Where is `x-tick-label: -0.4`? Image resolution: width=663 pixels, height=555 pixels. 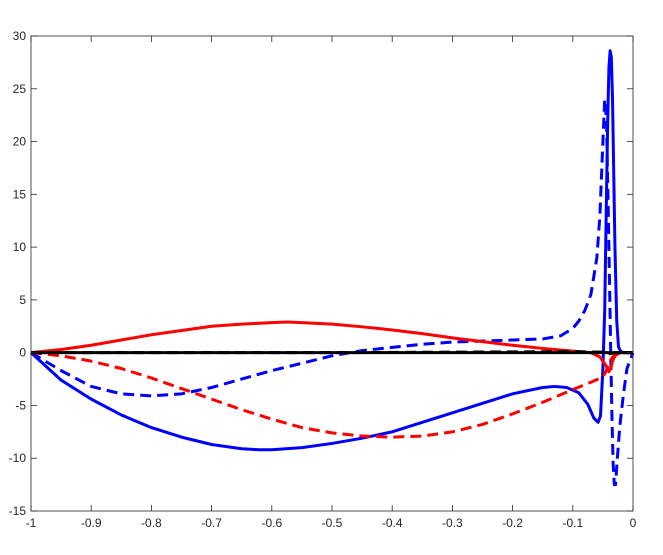
x-tick-label: -0.4 is located at coordinates (392, 523).